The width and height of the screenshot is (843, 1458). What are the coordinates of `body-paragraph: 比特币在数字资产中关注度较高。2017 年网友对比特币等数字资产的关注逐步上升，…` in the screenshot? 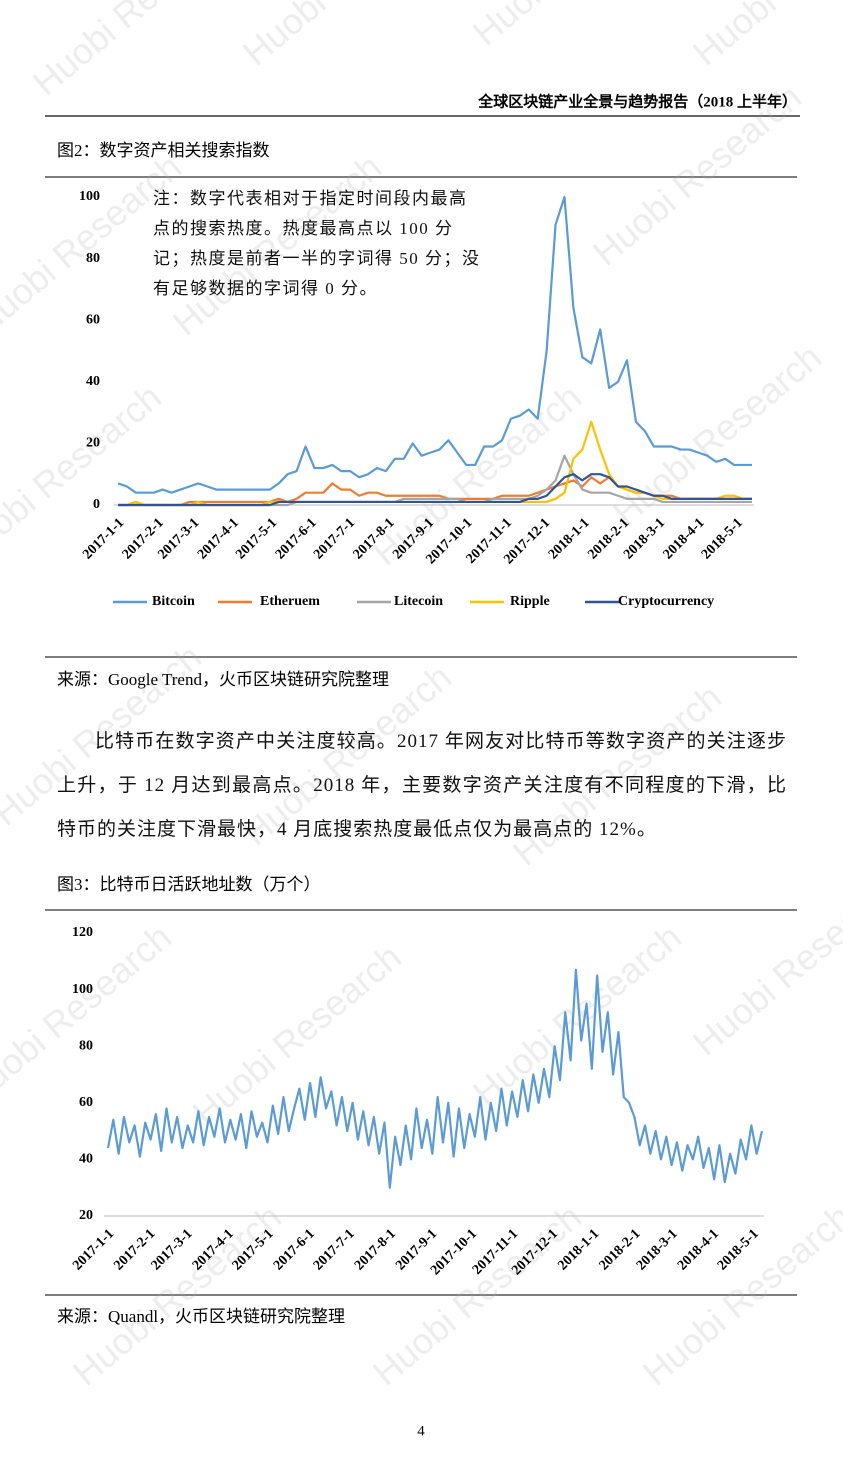 It's located at (422, 785).